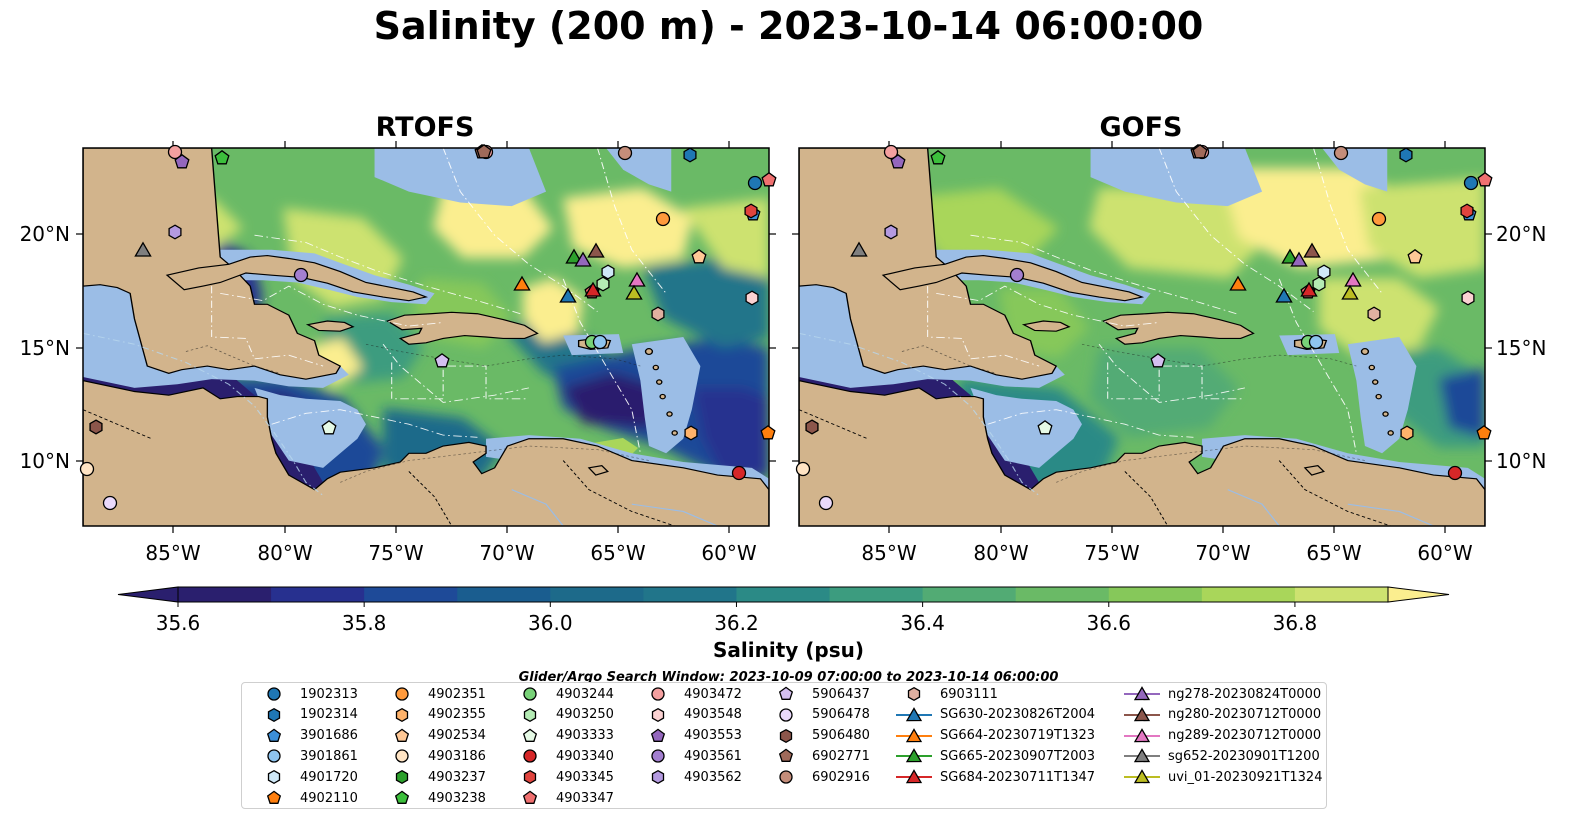  I want to click on legend-item: 4903548, so click(691, 715).